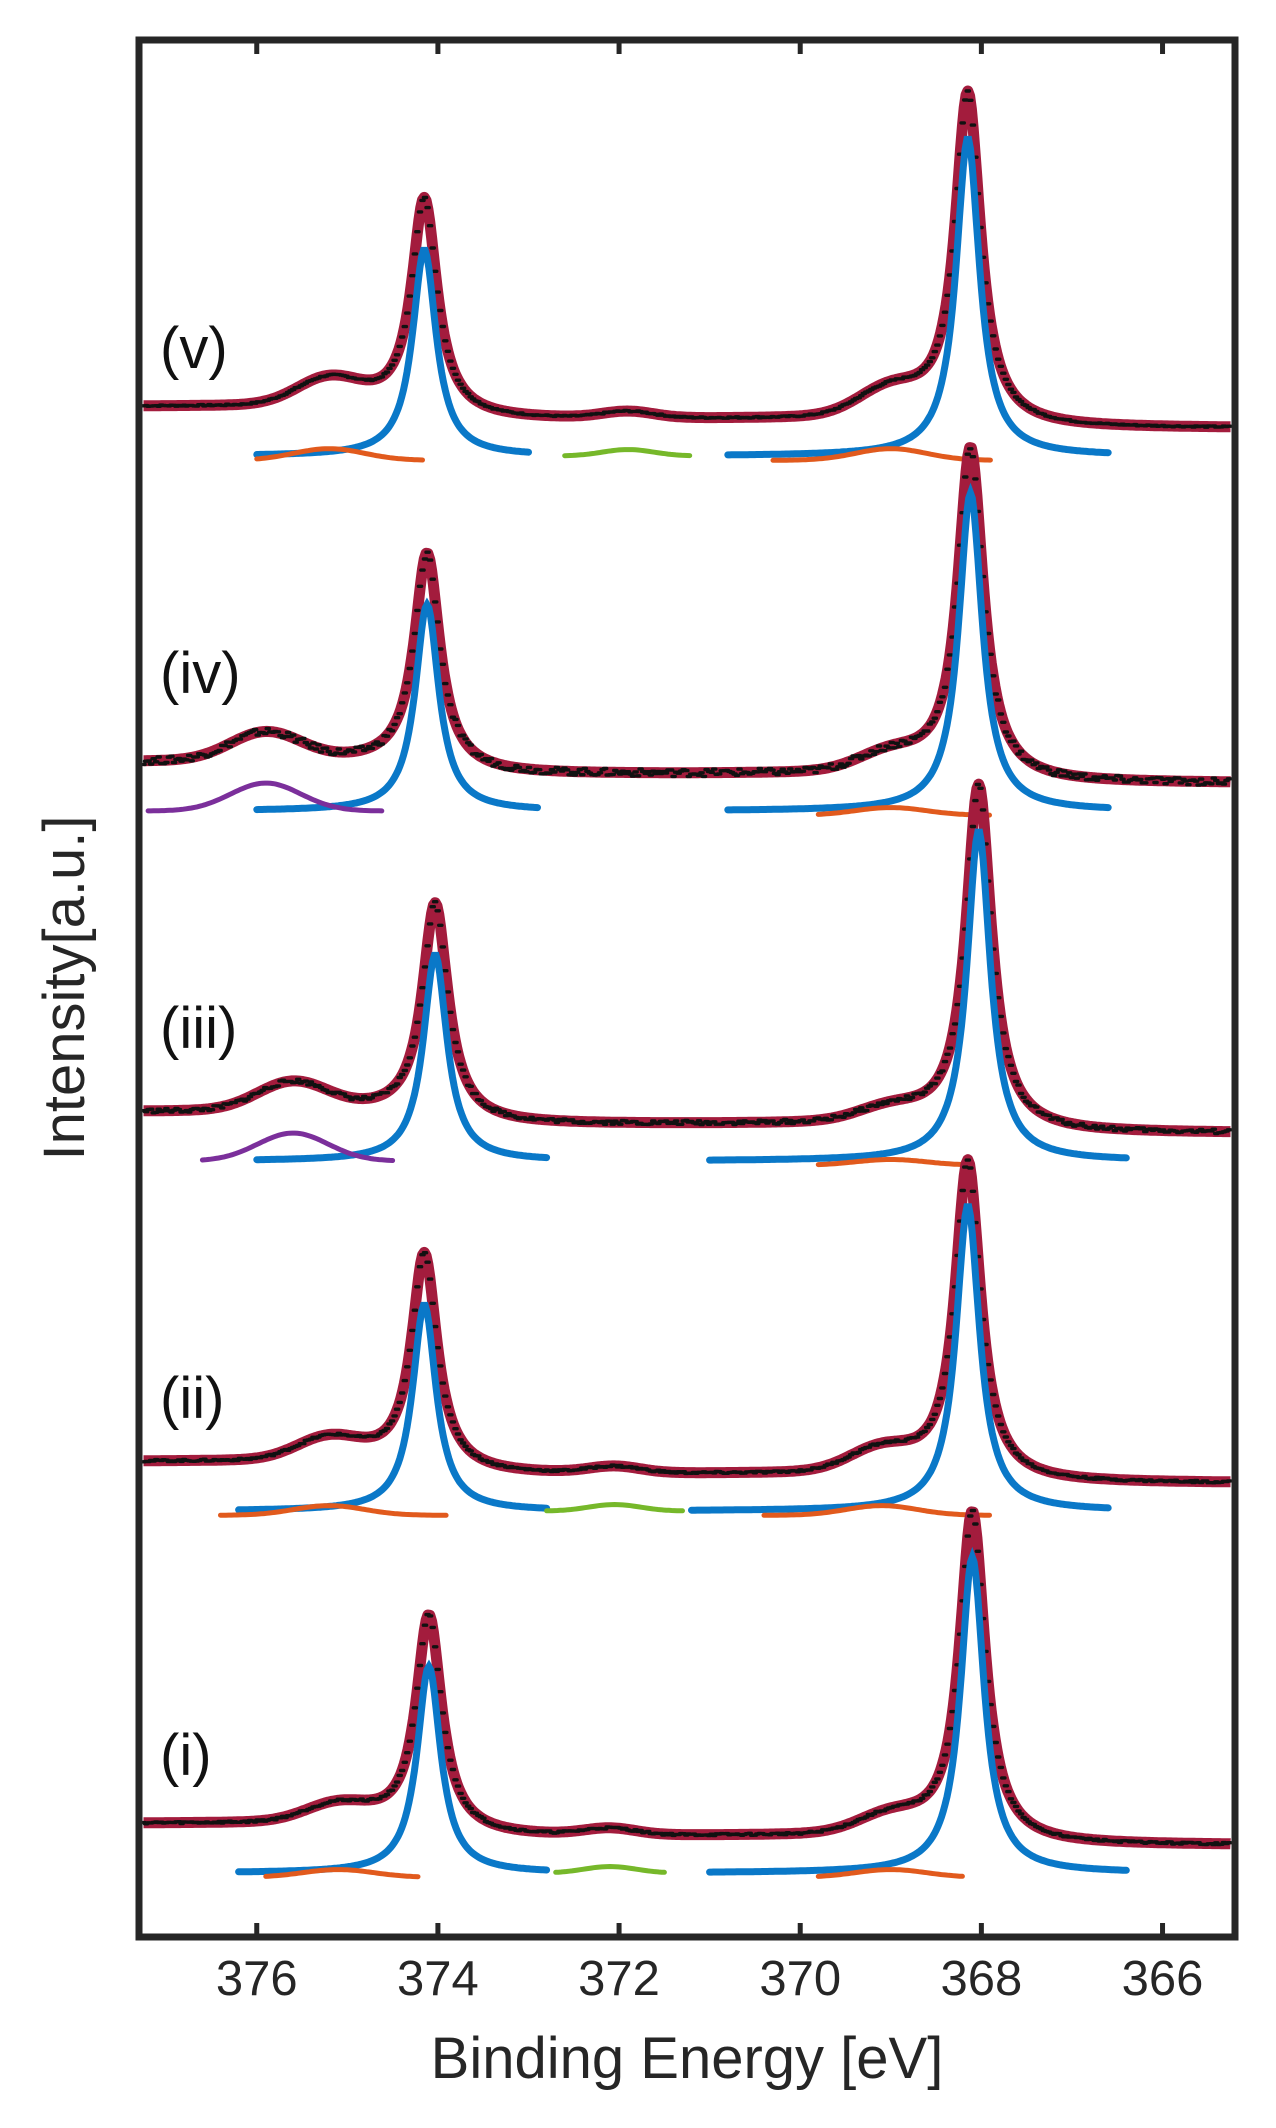 This screenshot has width=1276, height=2128. I want to click on x-tick-label: 368, so click(981, 1979).